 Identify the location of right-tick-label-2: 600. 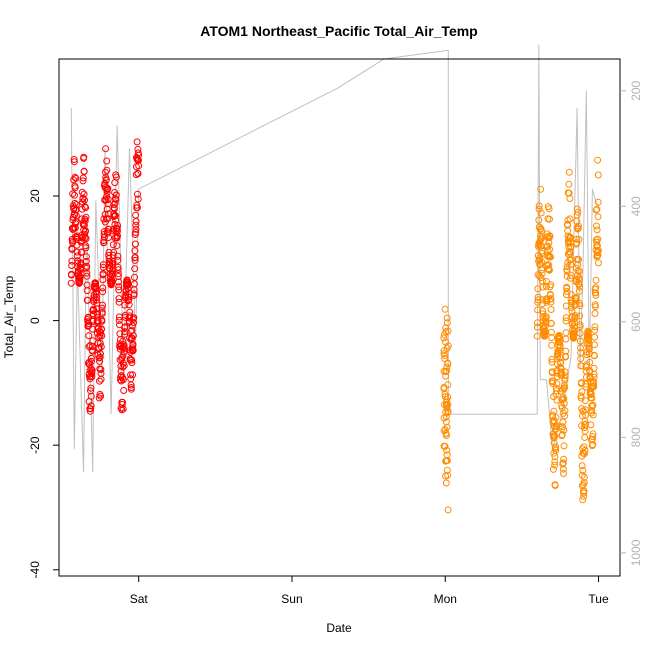
(636, 322).